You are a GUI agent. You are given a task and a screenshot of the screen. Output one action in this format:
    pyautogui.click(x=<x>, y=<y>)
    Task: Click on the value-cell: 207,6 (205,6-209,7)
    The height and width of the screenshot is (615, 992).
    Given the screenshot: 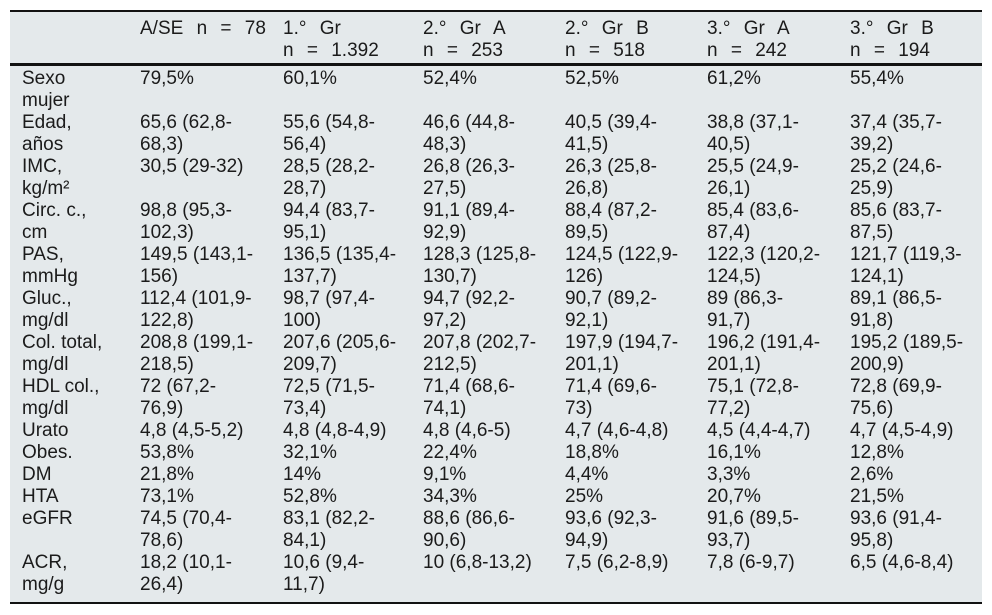 What is the action you would take?
    pyautogui.click(x=341, y=354)
    